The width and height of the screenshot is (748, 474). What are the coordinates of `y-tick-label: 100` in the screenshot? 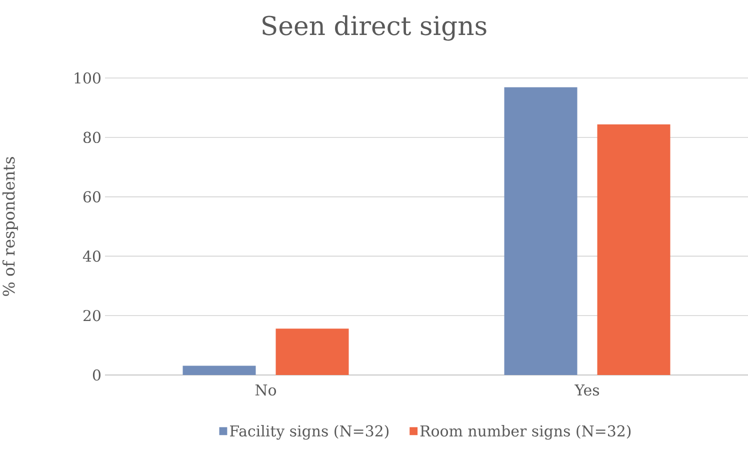 It's located at (87, 78).